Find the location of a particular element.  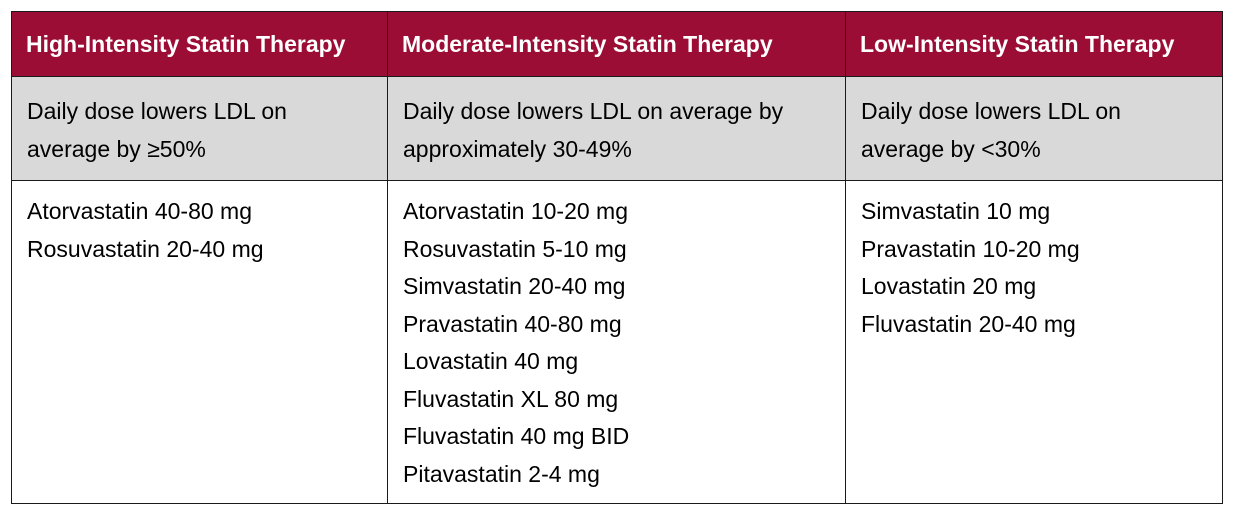

drug-item: Pitavastatin 2-4 mg is located at coordinates (501, 473).